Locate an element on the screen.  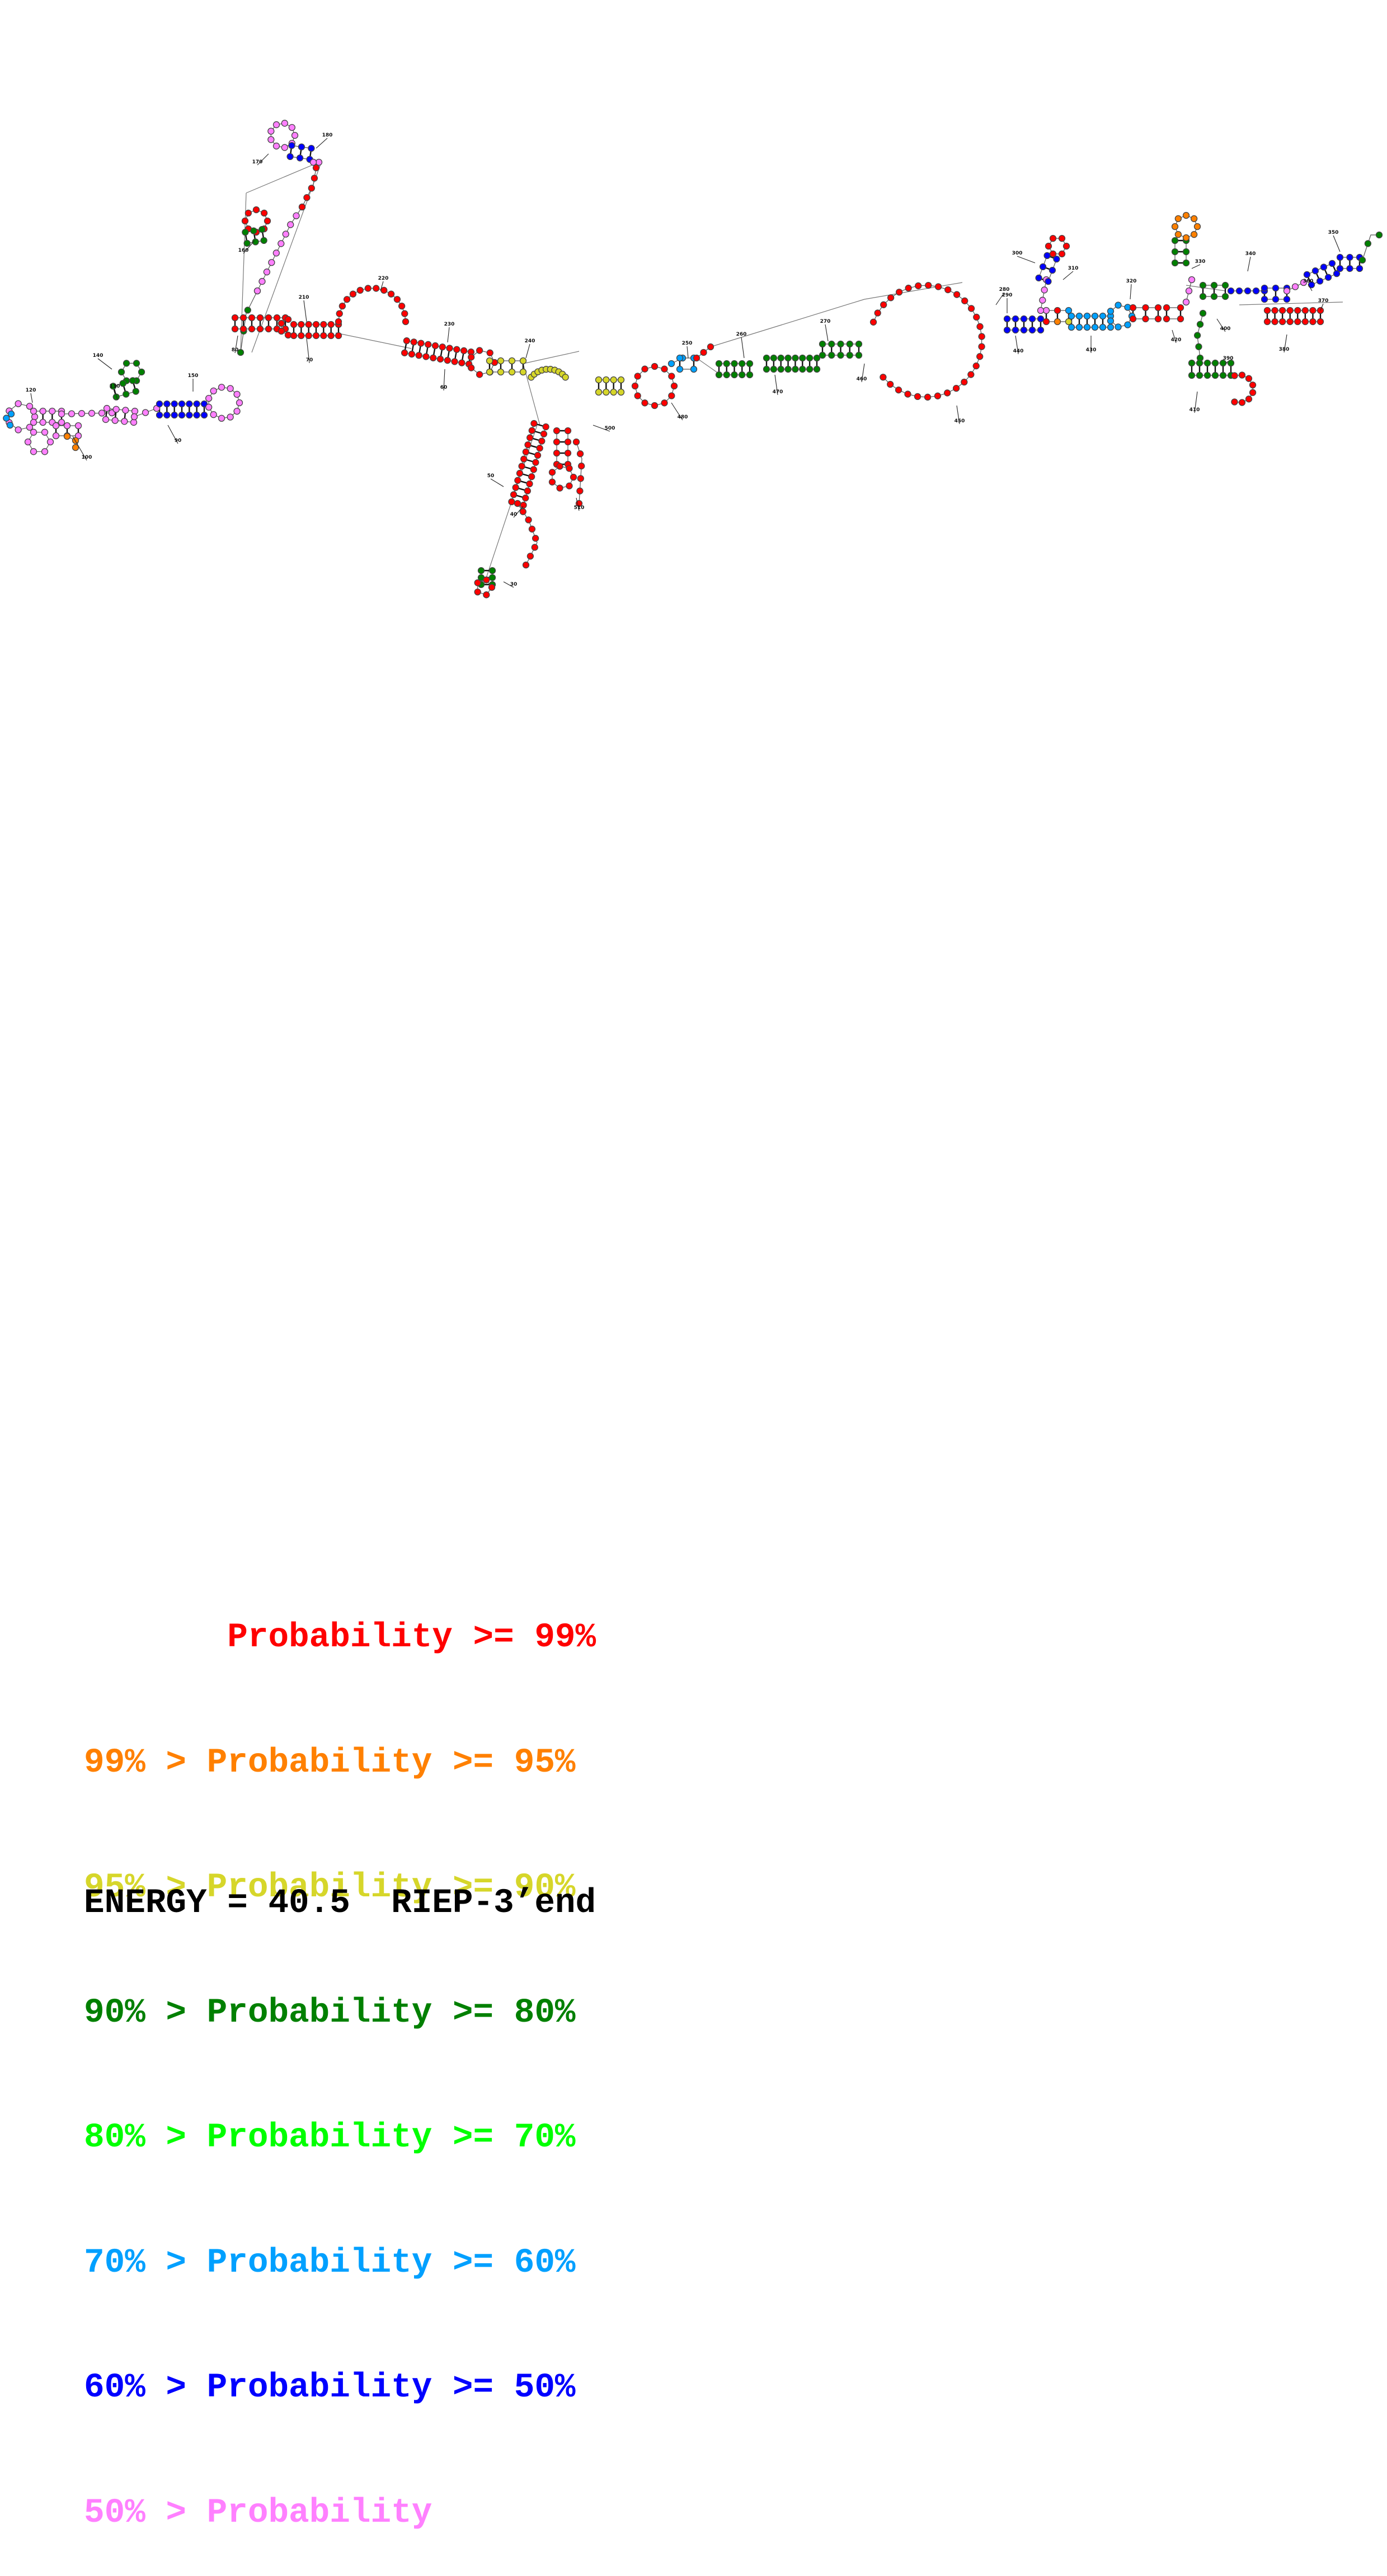
position-label: 210 is located at coordinates (304, 297).